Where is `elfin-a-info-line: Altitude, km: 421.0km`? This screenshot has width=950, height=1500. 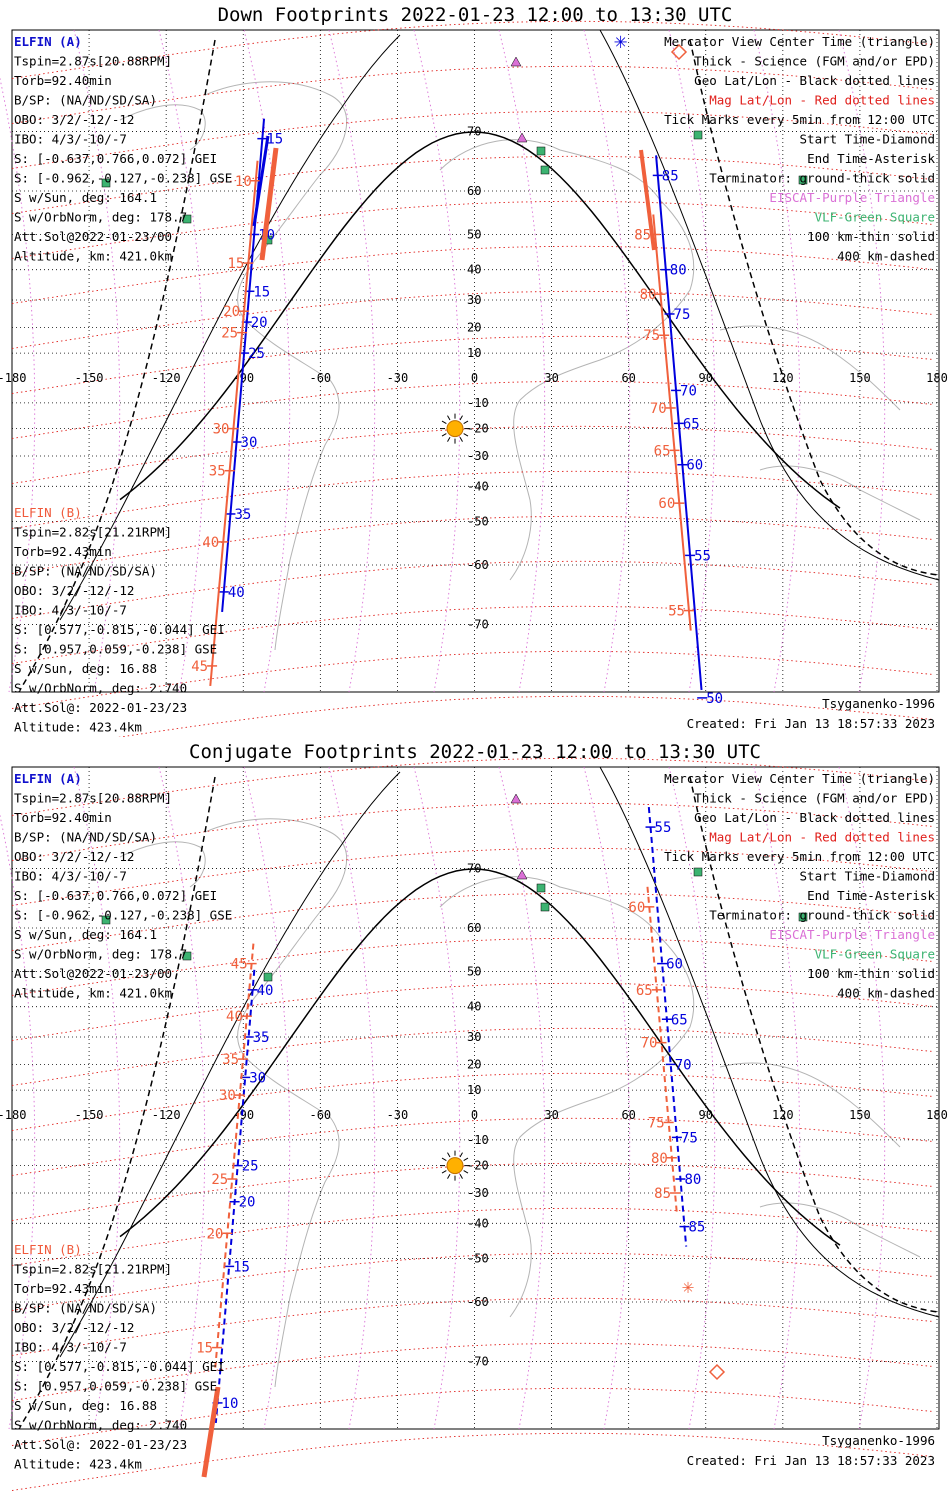
elfin-a-info-line: Altitude, km: 421.0km is located at coordinates (93, 256).